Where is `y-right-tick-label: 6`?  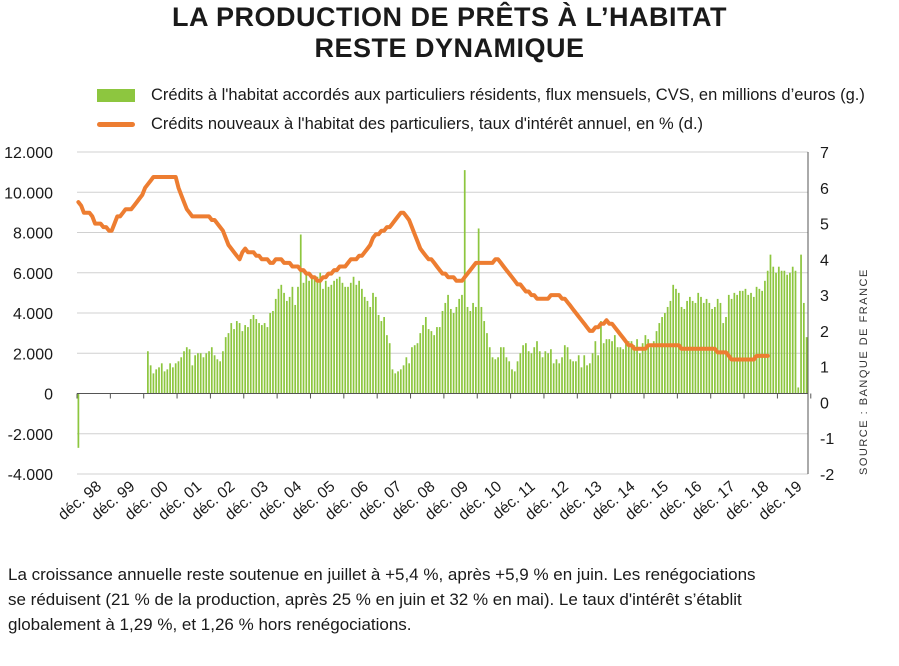 y-right-tick-label: 6 is located at coordinates (824, 189).